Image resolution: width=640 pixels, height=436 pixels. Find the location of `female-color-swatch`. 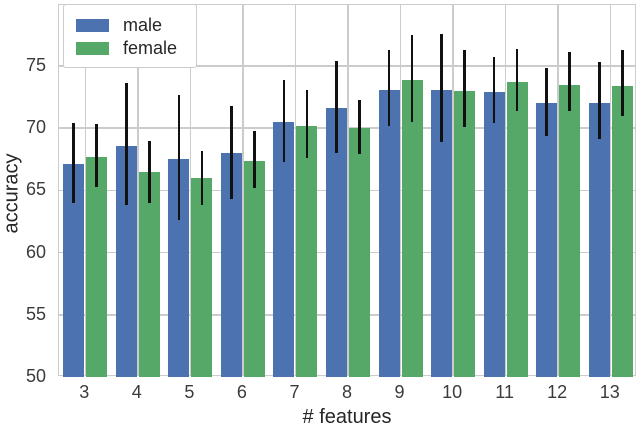

female-color-swatch is located at coordinates (92, 48).